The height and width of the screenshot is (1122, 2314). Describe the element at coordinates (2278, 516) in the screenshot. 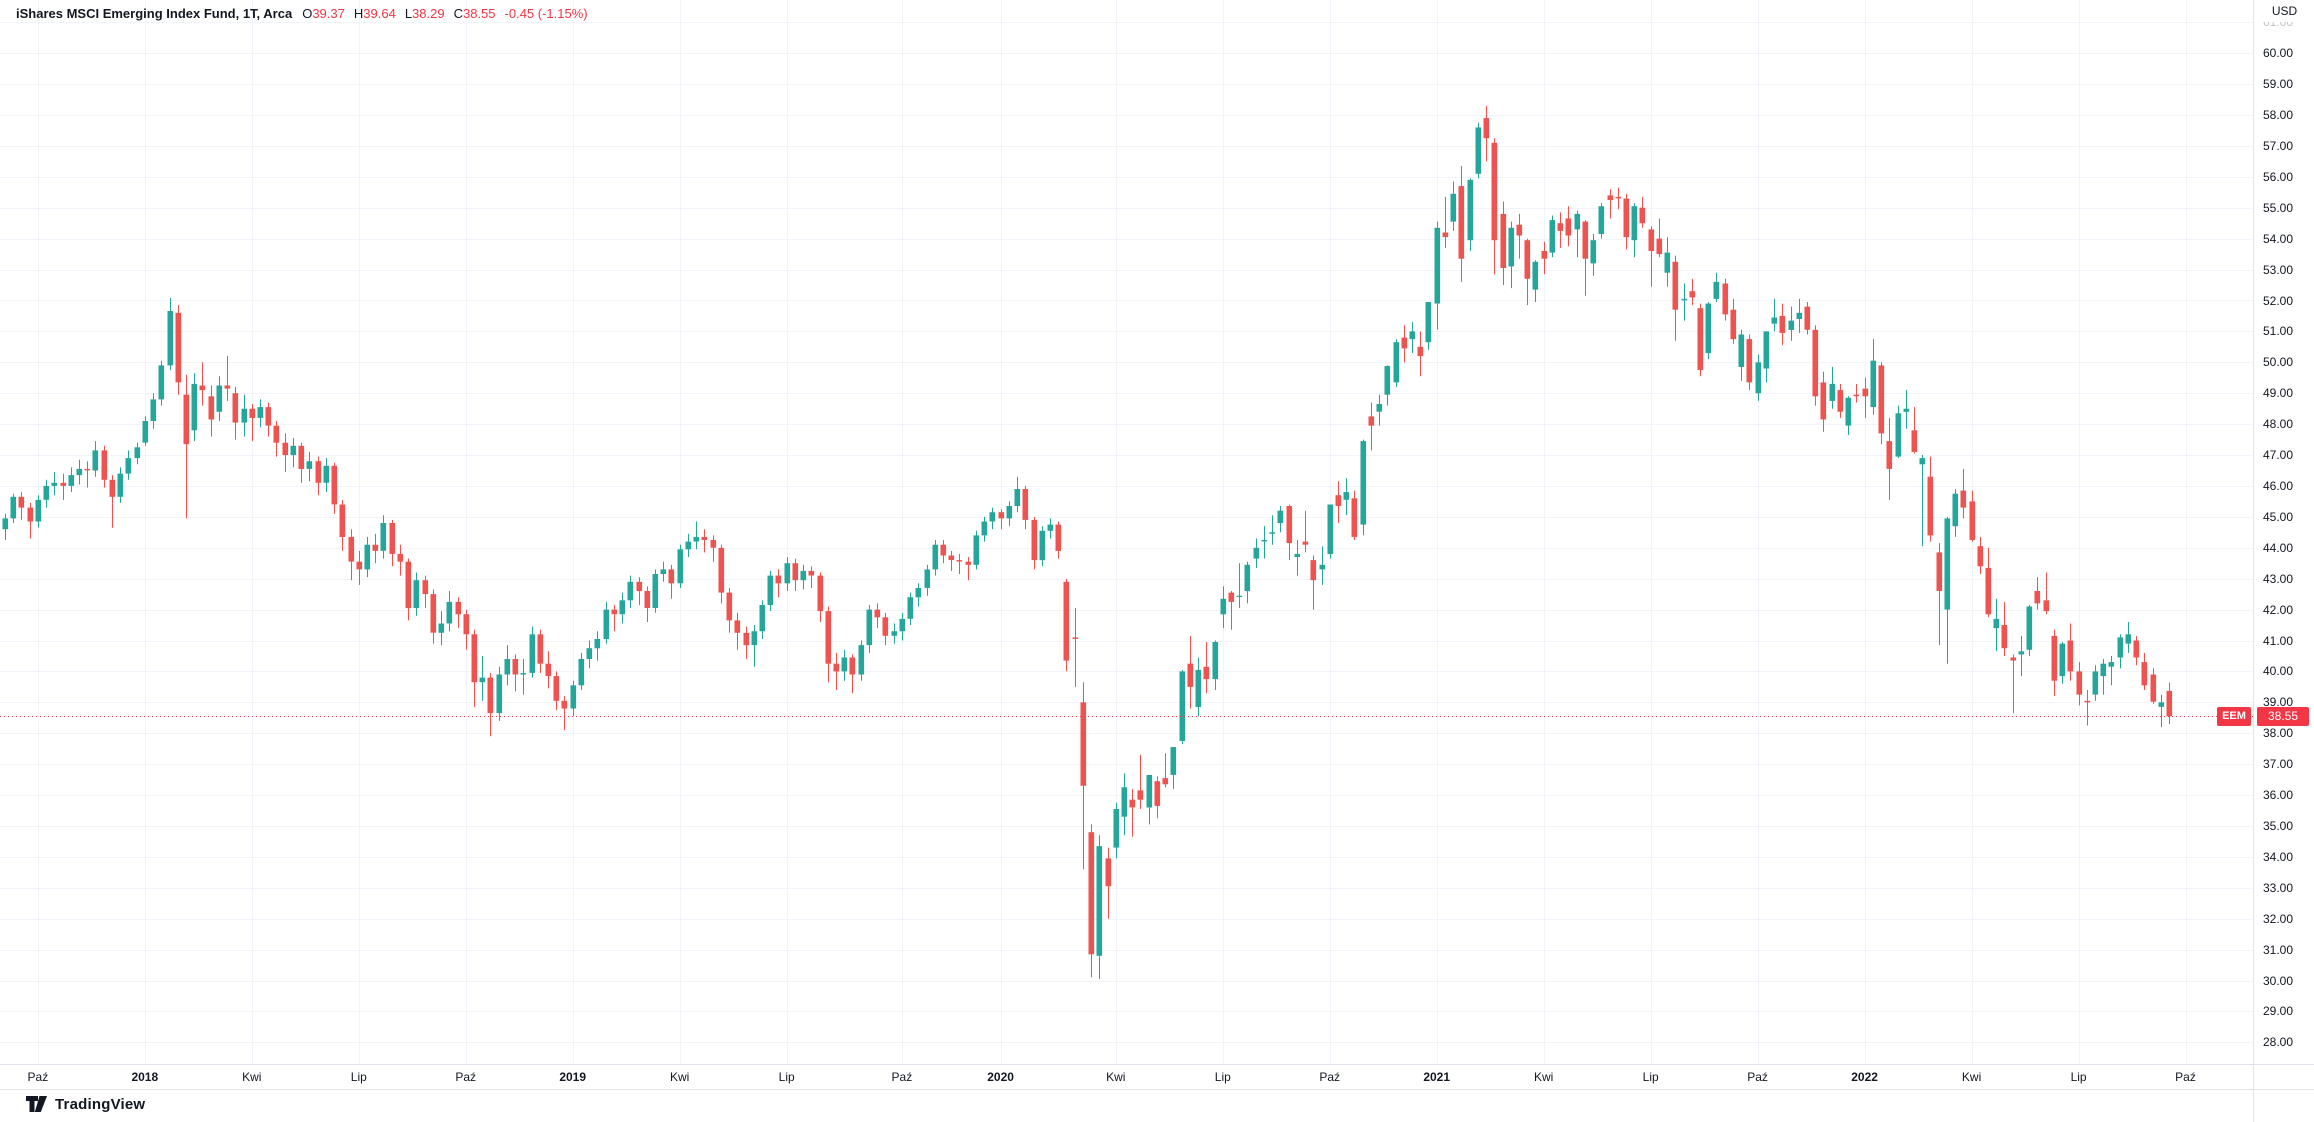

I see `price-tick-label: 45.00` at that location.